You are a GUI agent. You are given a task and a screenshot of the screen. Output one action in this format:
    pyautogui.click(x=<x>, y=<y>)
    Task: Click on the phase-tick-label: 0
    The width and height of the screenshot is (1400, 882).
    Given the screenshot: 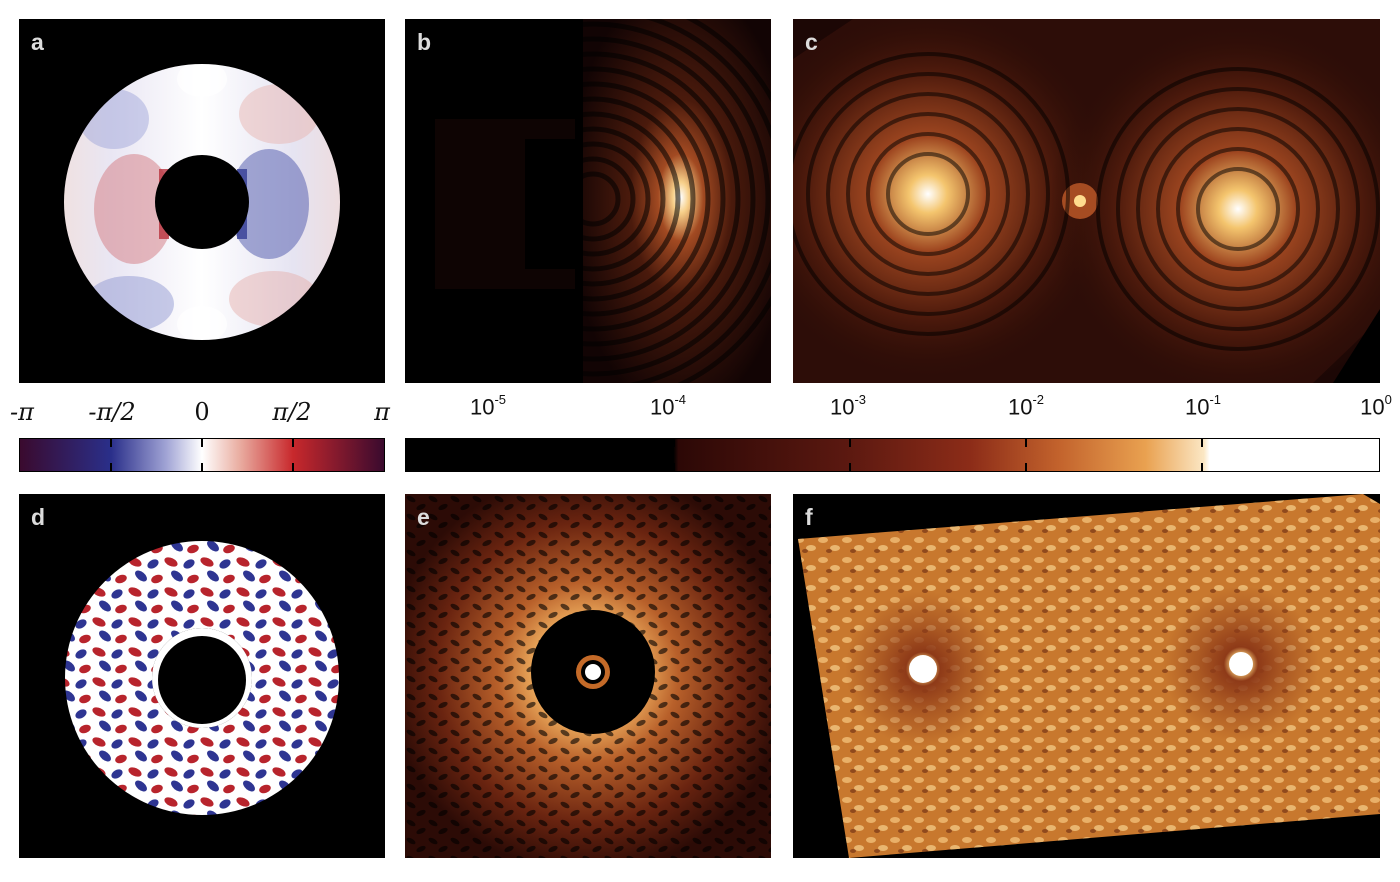 What is the action you would take?
    pyautogui.click(x=202, y=412)
    